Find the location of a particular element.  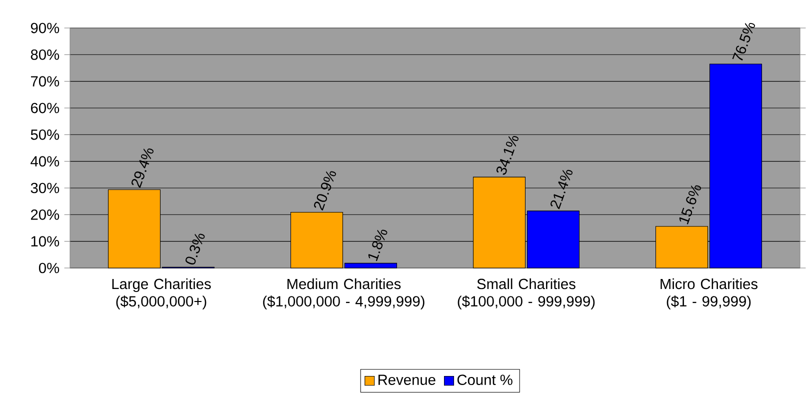

data-label: 76.5% is located at coordinates (743, 41).